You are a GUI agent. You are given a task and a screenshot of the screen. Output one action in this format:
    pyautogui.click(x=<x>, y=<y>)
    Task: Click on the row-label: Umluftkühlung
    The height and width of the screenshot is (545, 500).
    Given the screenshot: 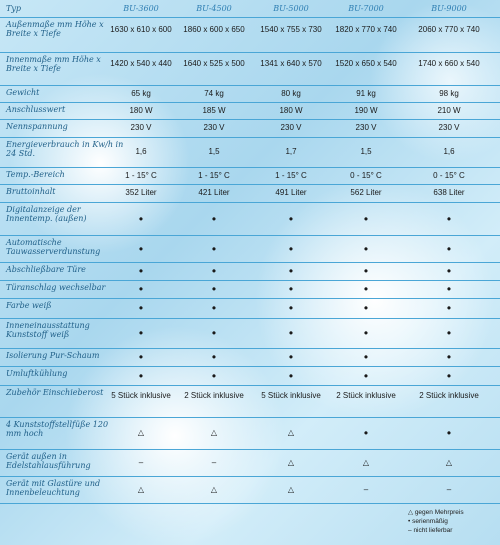 What is the action you would take?
    pyautogui.click(x=37, y=373)
    